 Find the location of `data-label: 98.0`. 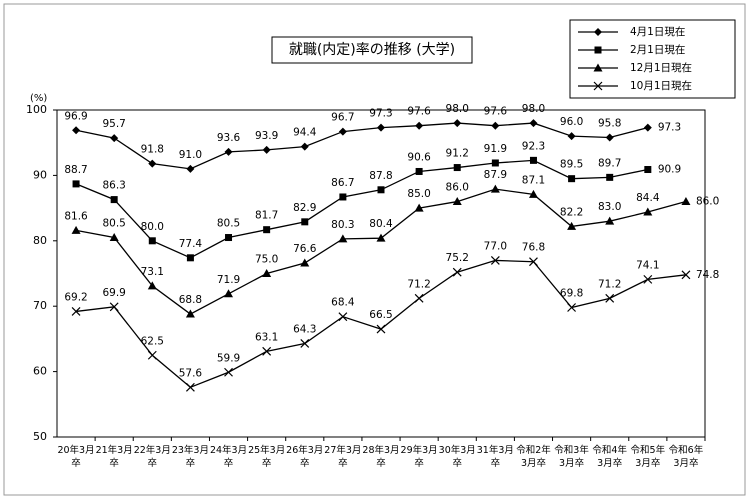

data-label: 98.0 is located at coordinates (457, 109).